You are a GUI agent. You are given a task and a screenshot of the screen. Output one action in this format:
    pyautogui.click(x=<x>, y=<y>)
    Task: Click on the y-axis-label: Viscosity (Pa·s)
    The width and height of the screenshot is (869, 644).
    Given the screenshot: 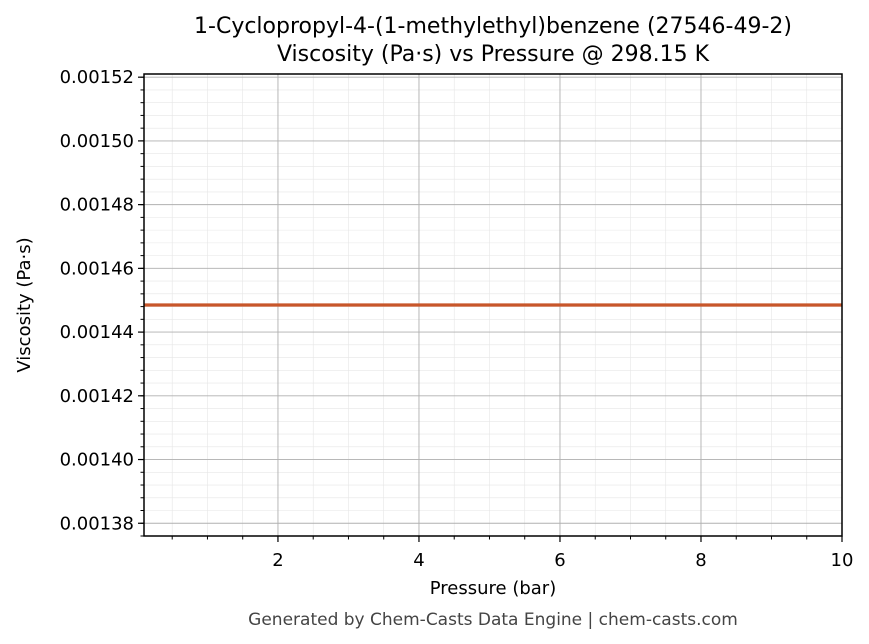 What is the action you would take?
    pyautogui.click(x=24, y=304)
    